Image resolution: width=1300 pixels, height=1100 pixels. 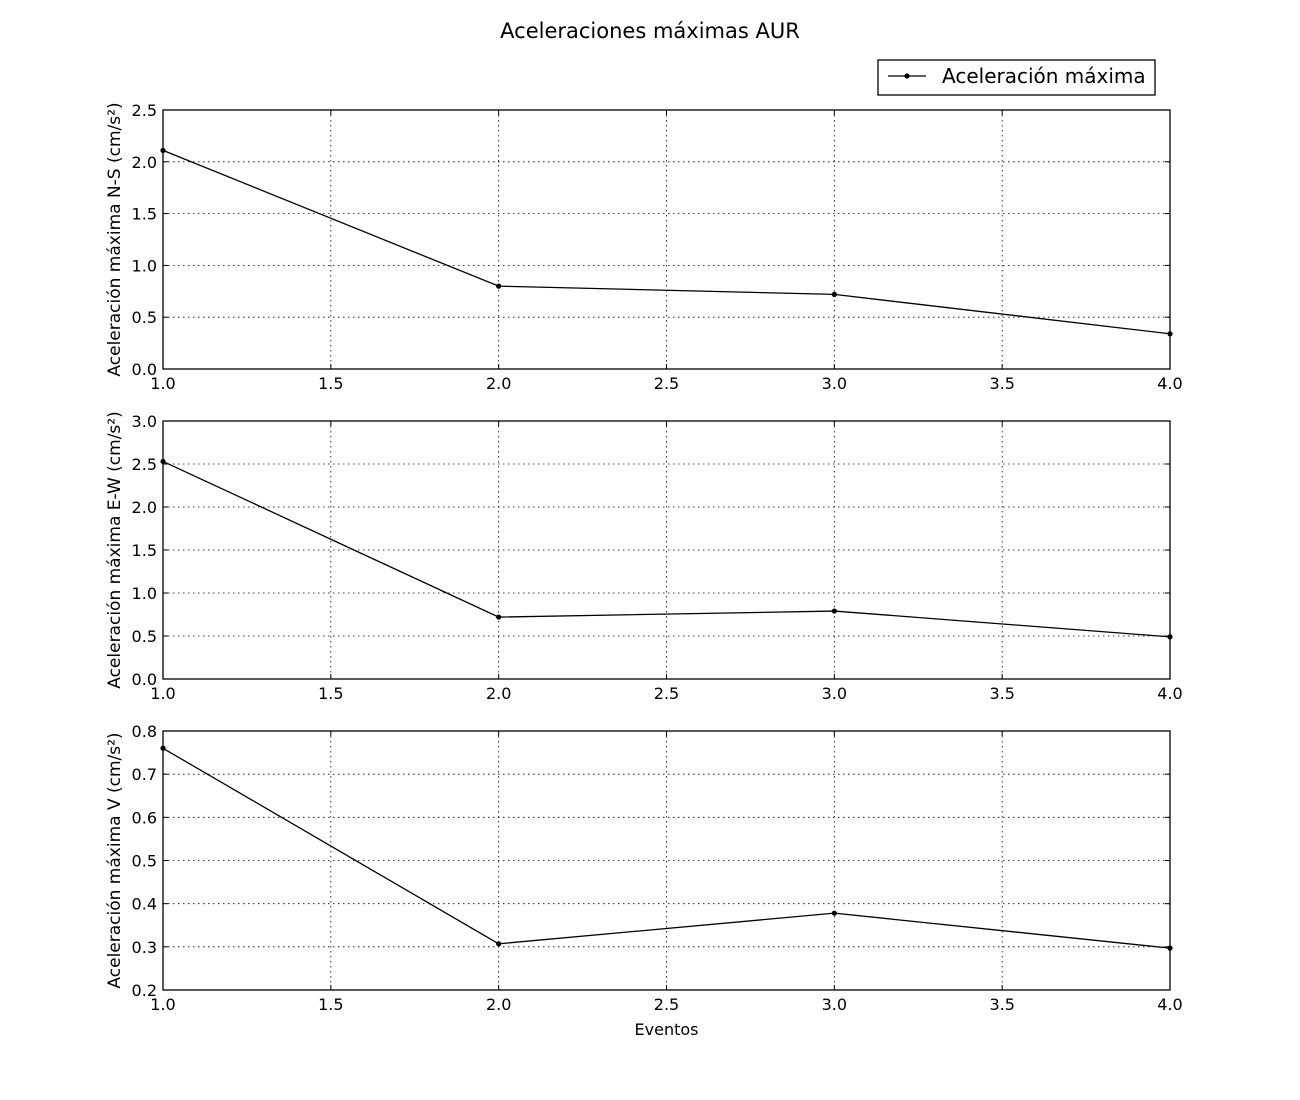 I want to click on x-axis-label: Eventos, so click(x=667, y=1029).